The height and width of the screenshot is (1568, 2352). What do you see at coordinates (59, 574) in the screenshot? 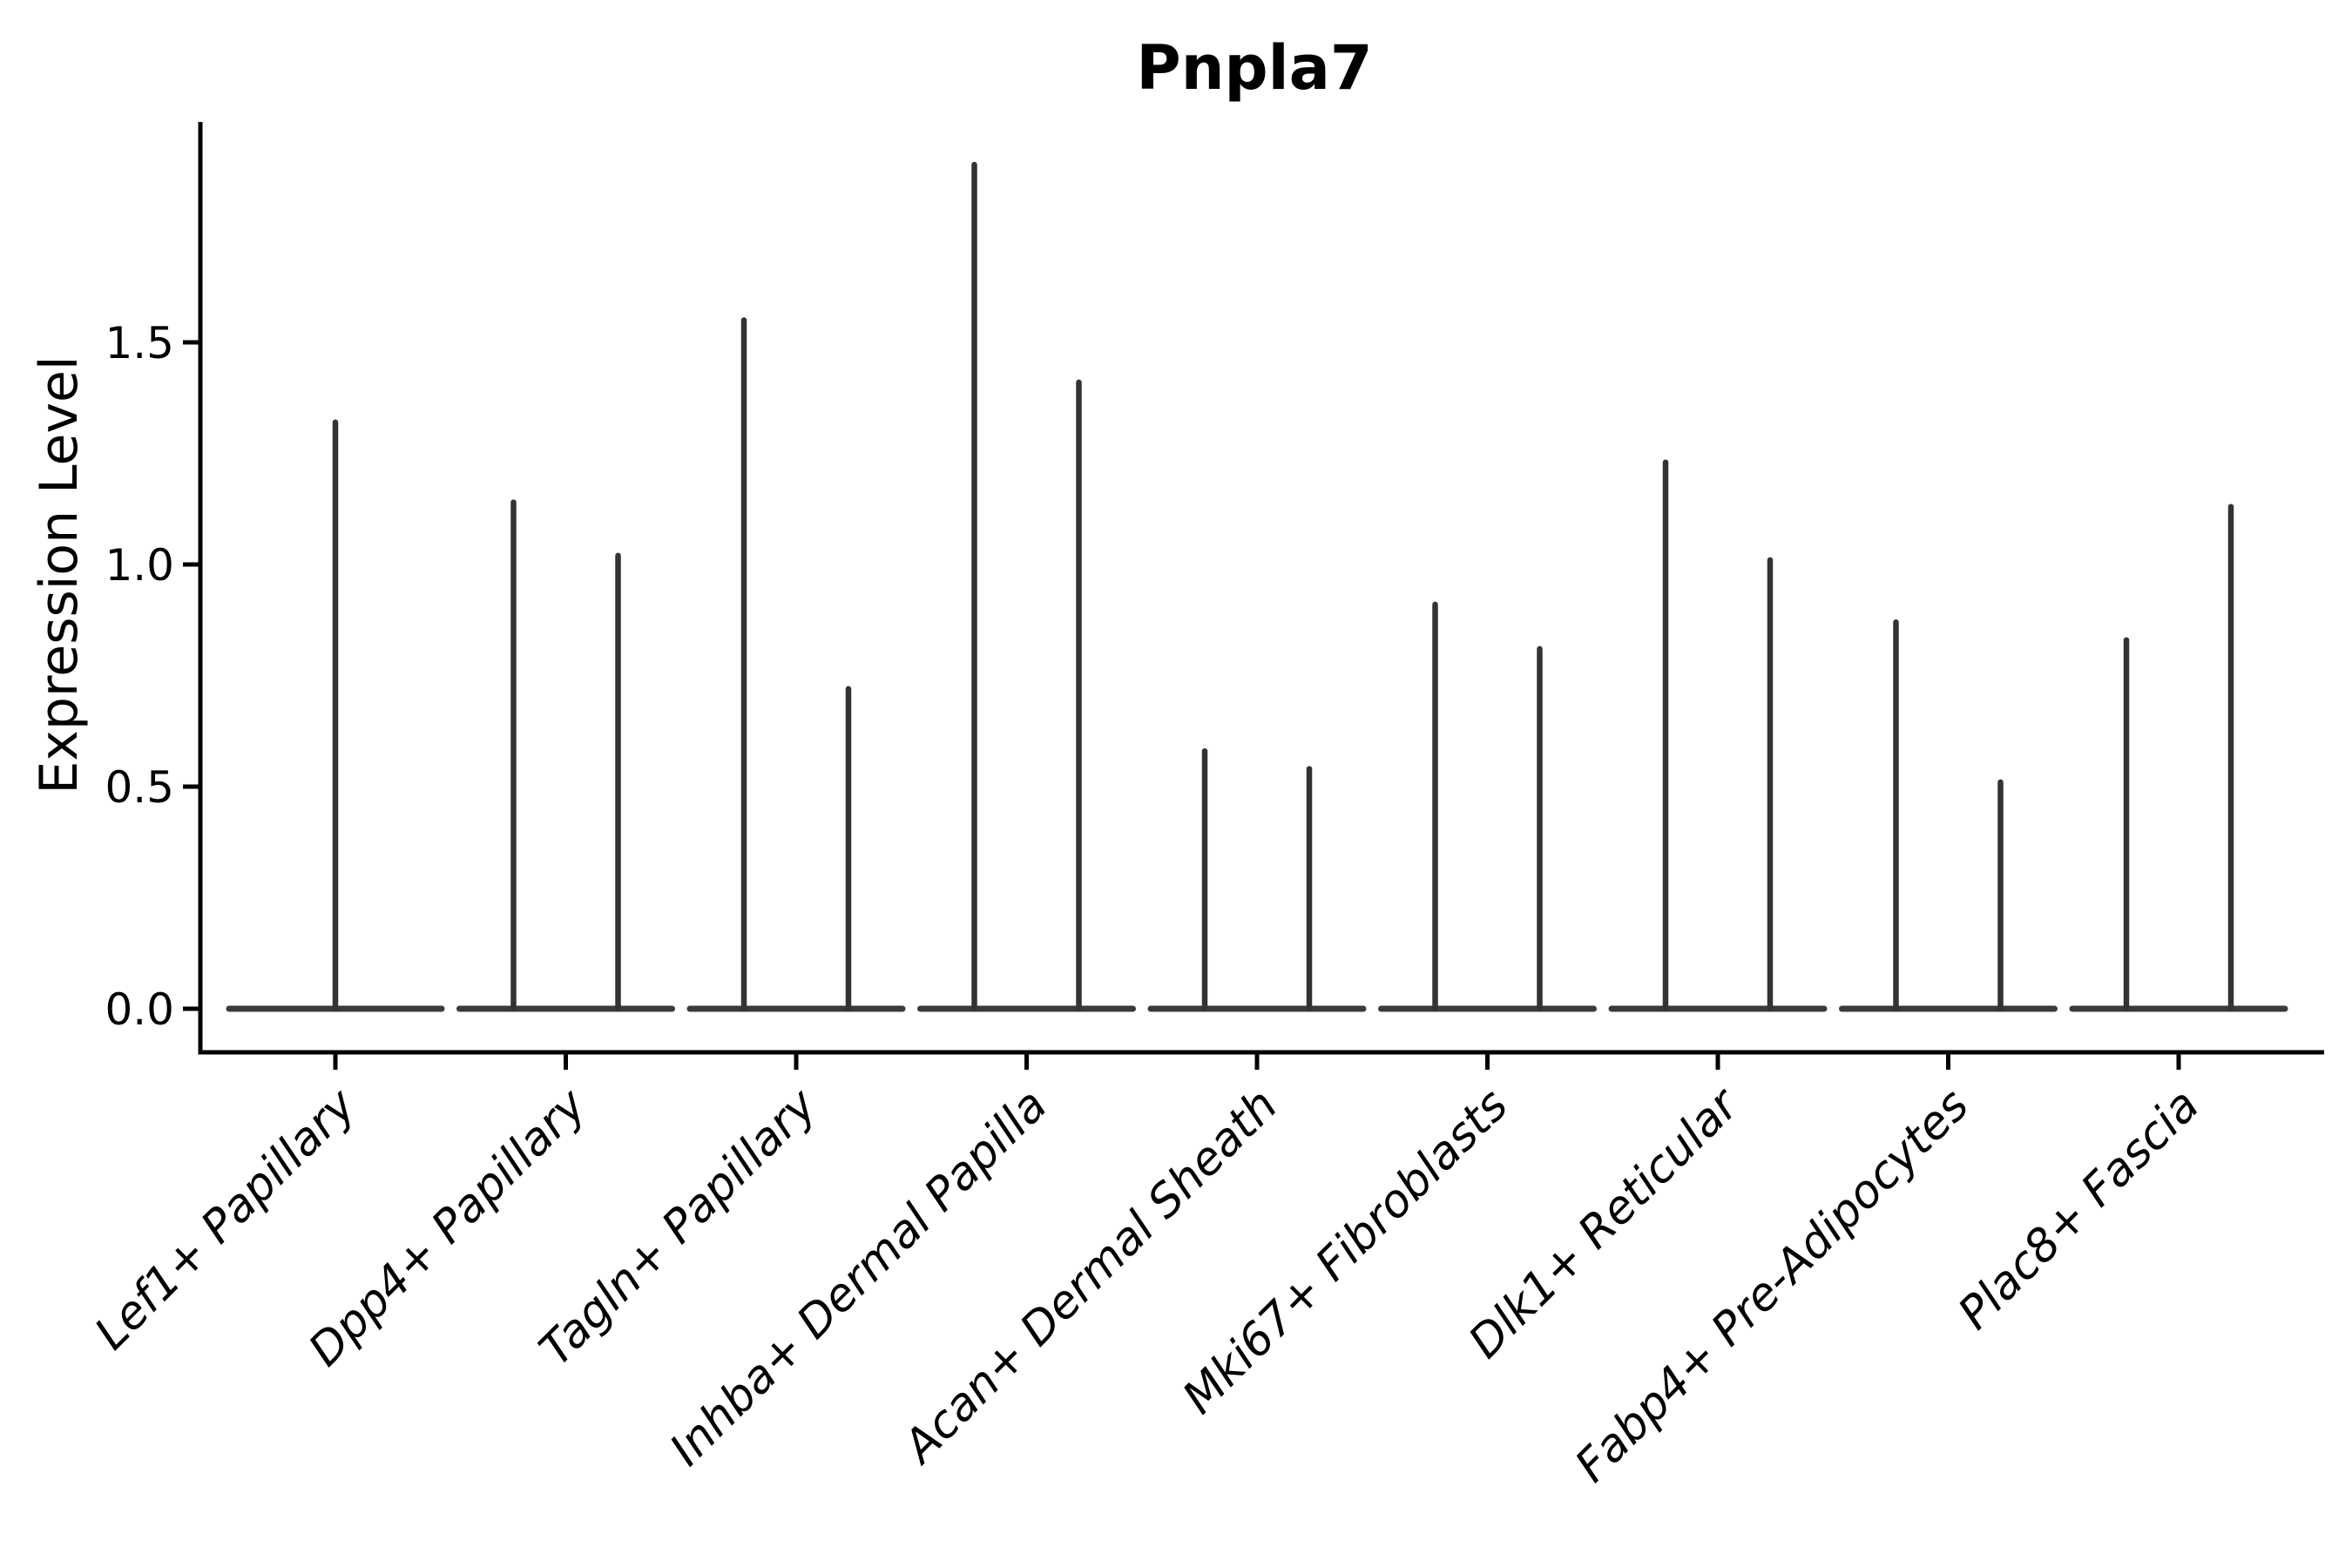
I see `y-axis-label: Expression Level` at bounding box center [59, 574].